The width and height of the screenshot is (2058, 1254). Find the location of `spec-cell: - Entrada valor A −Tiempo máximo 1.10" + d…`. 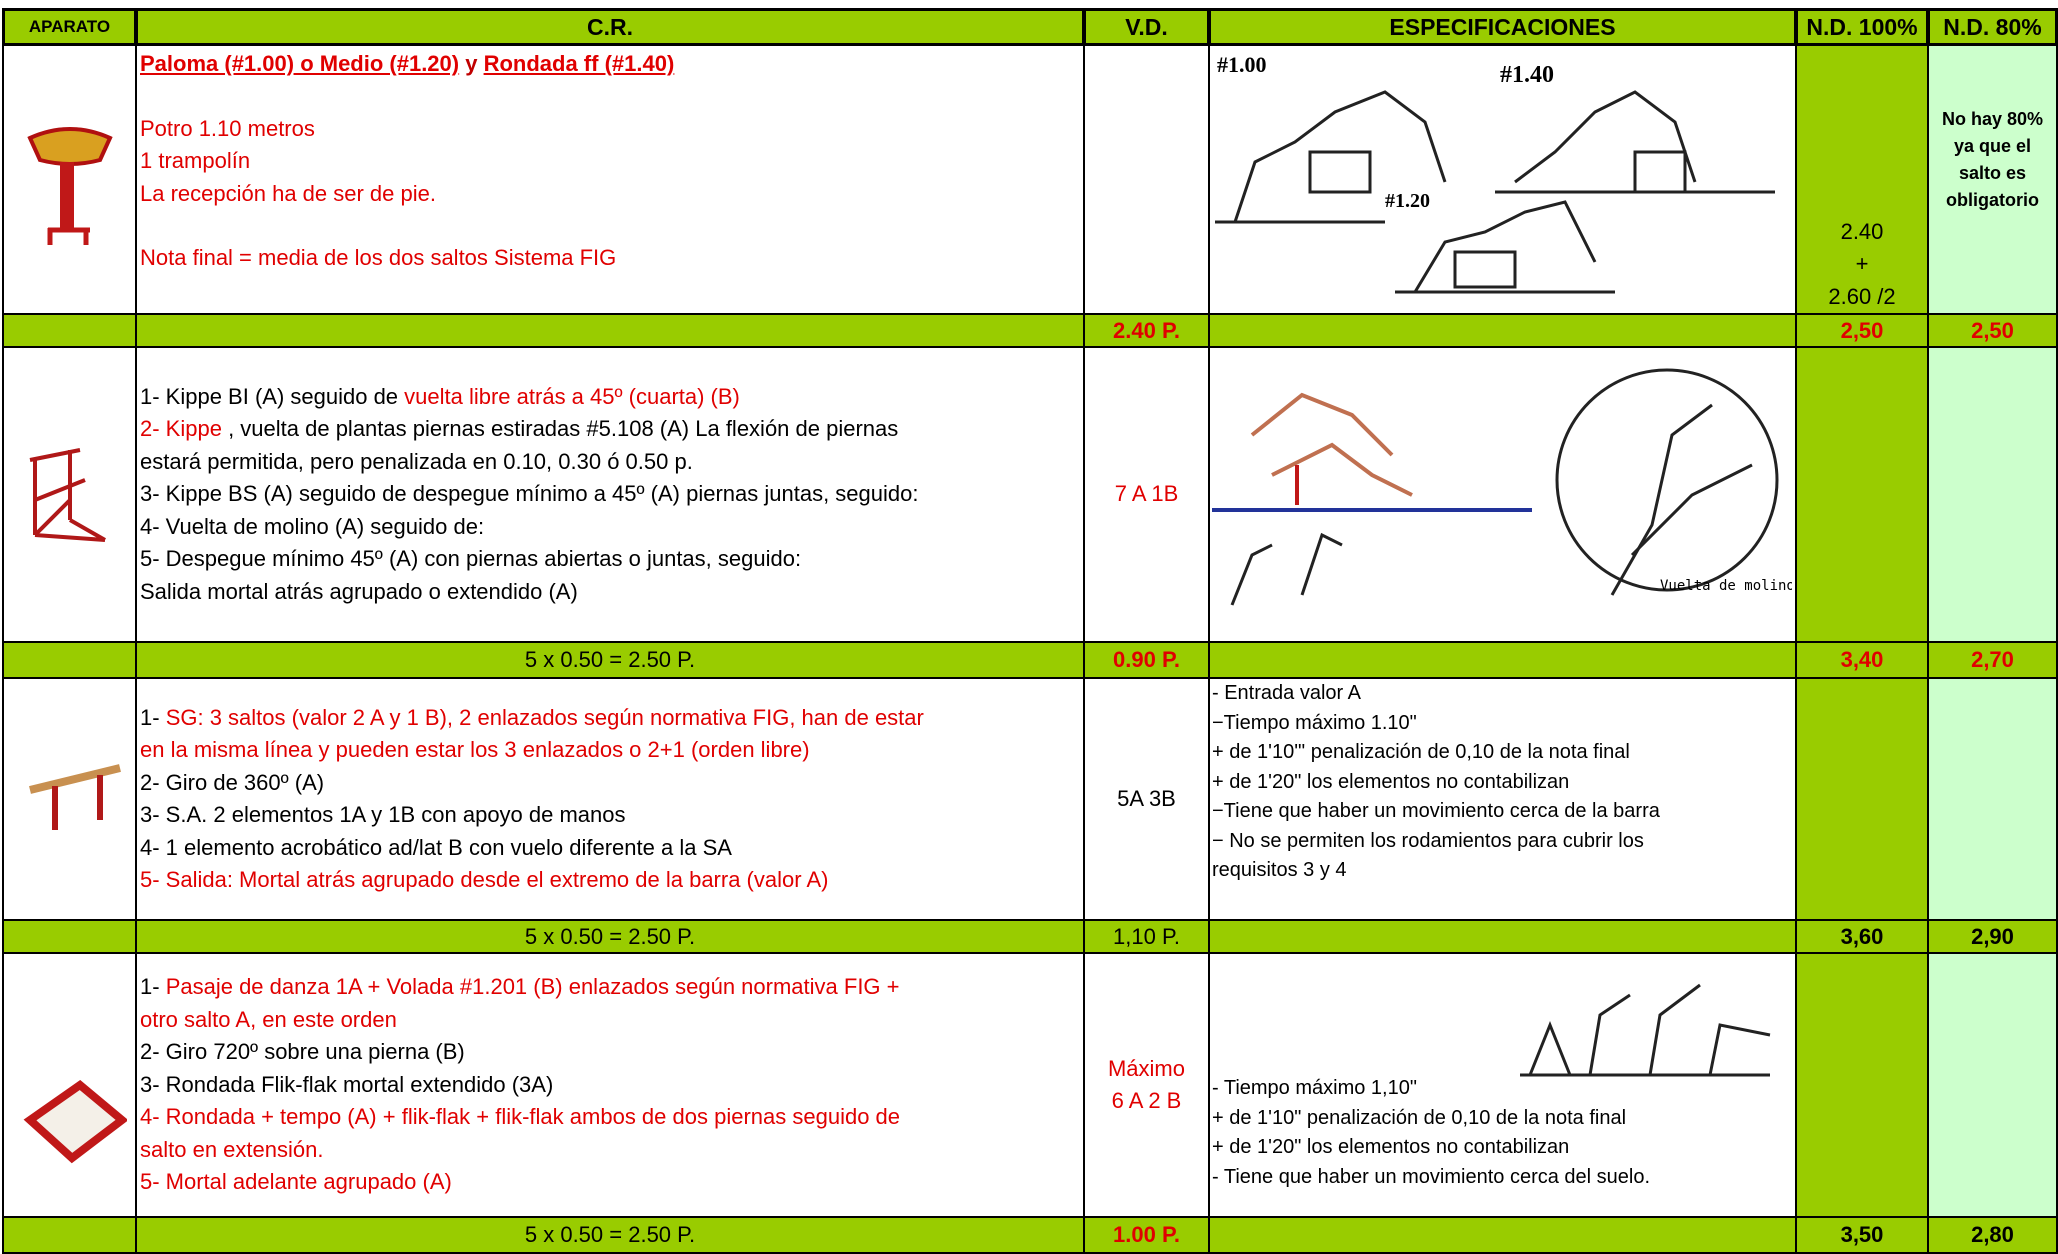

spec-cell: - Entrada valor A −Tiempo máximo 1.10" + d… is located at coordinates (1502, 799).